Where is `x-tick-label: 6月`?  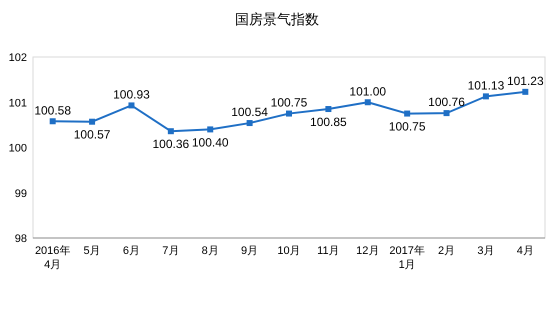
x-tick-label: 6月 is located at coordinates (131, 251).